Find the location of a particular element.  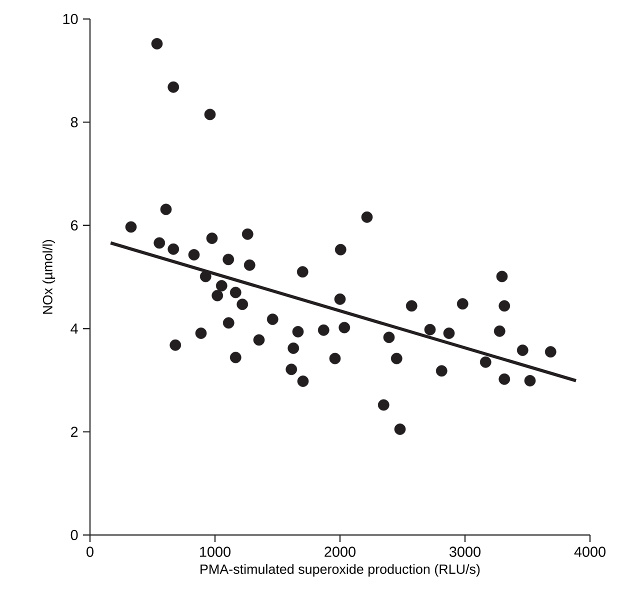

y-tick-label: 6 is located at coordinates (74, 225).